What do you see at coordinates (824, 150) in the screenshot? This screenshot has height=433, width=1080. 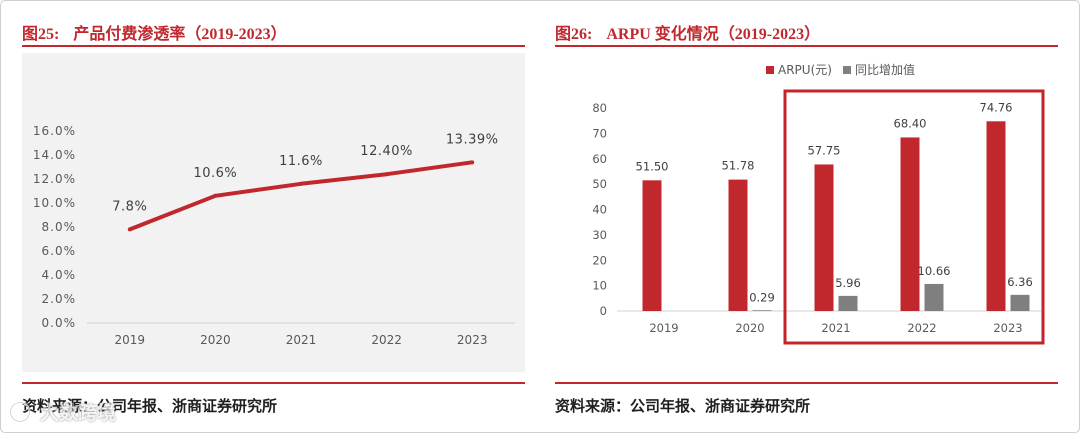 I see `arpu-data-label: 57.75` at bounding box center [824, 150].